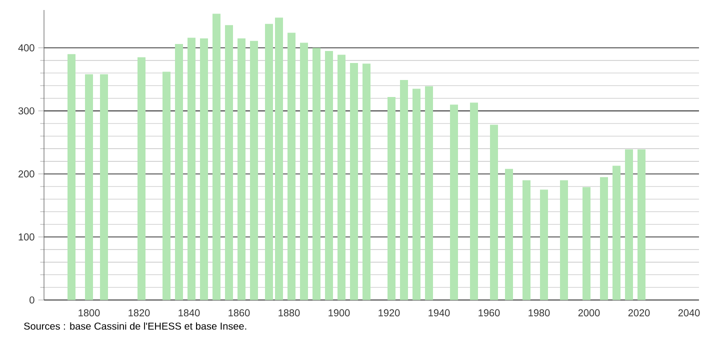 The image size is (710, 340). What do you see at coordinates (135, 326) in the screenshot?
I see `source-note: Sources : base Cassini de l'EHESS et base Insee.` at bounding box center [135, 326].